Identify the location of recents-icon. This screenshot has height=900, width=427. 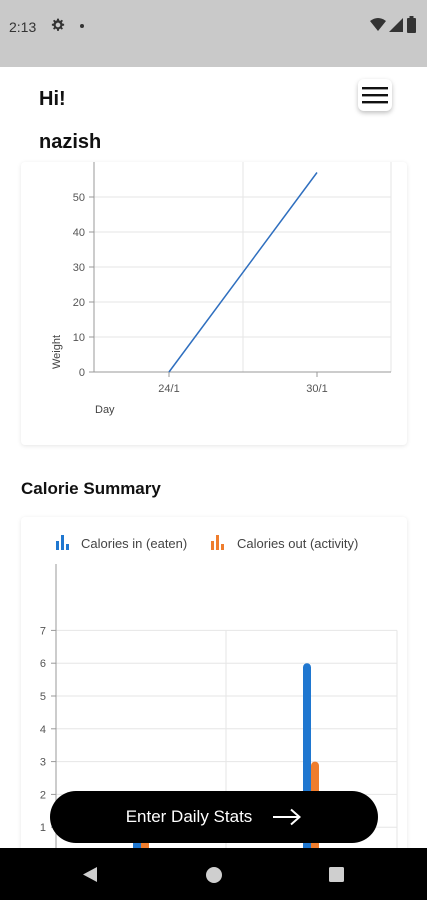
(336, 874).